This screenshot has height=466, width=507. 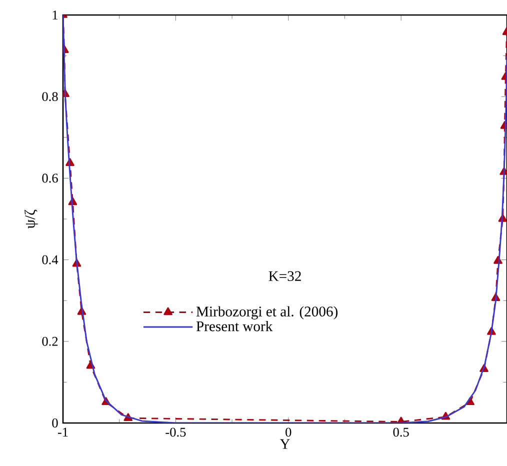 What do you see at coordinates (55, 15) in the screenshot?
I see `y-tick-label: 1` at bounding box center [55, 15].